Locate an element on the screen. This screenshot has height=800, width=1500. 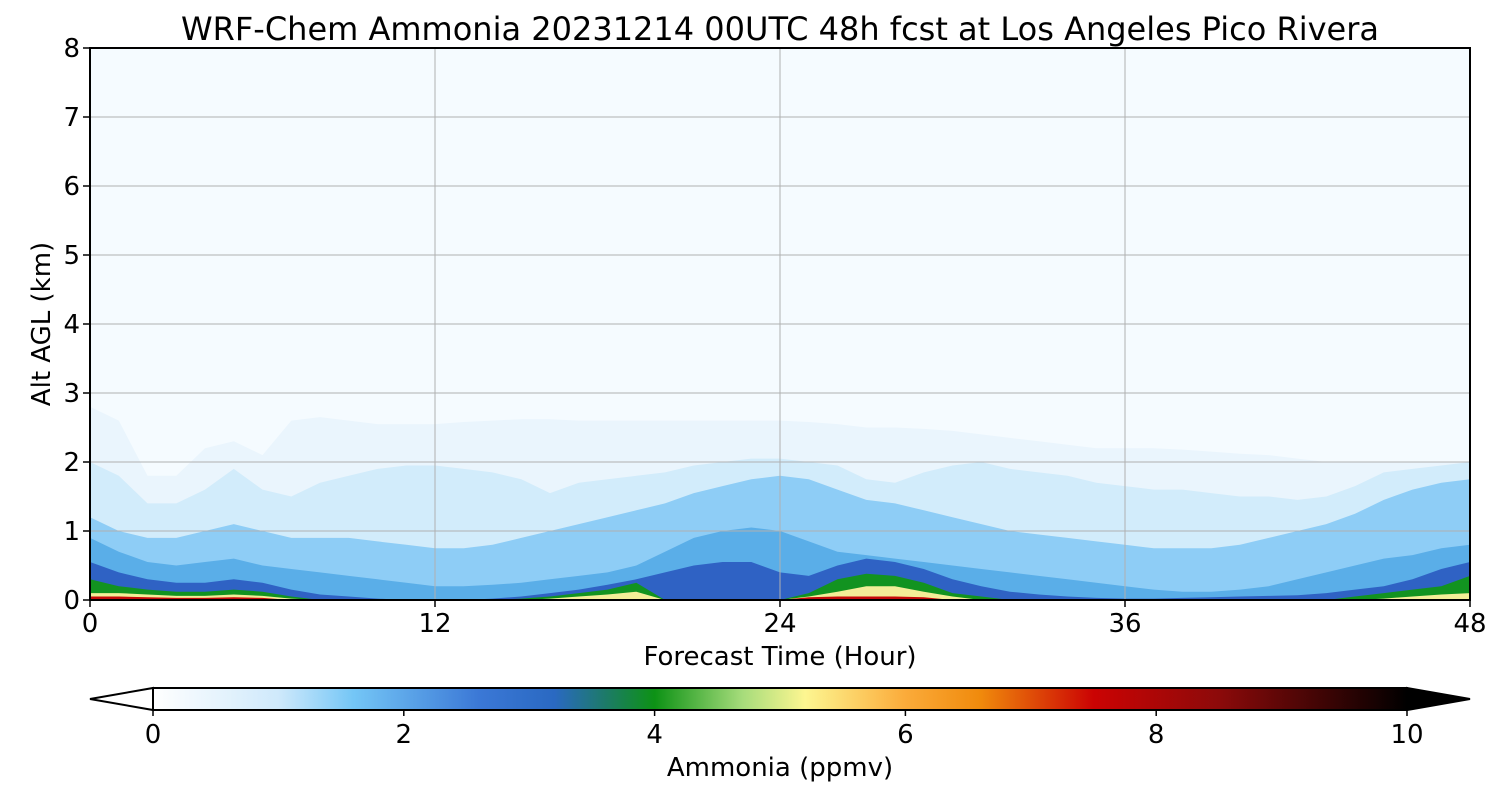
colorbar-tick-label: 2 is located at coordinates (404, 735).